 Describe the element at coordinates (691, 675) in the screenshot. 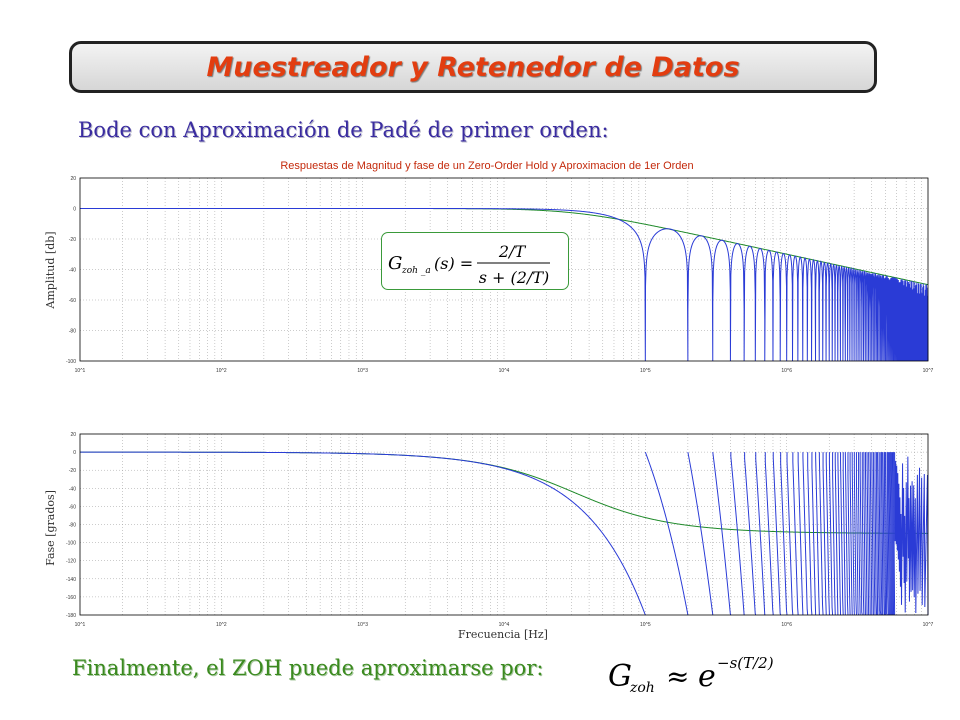

I see `zoh-approx-formula: G zoh ≈ e −s(T/2)` at that location.